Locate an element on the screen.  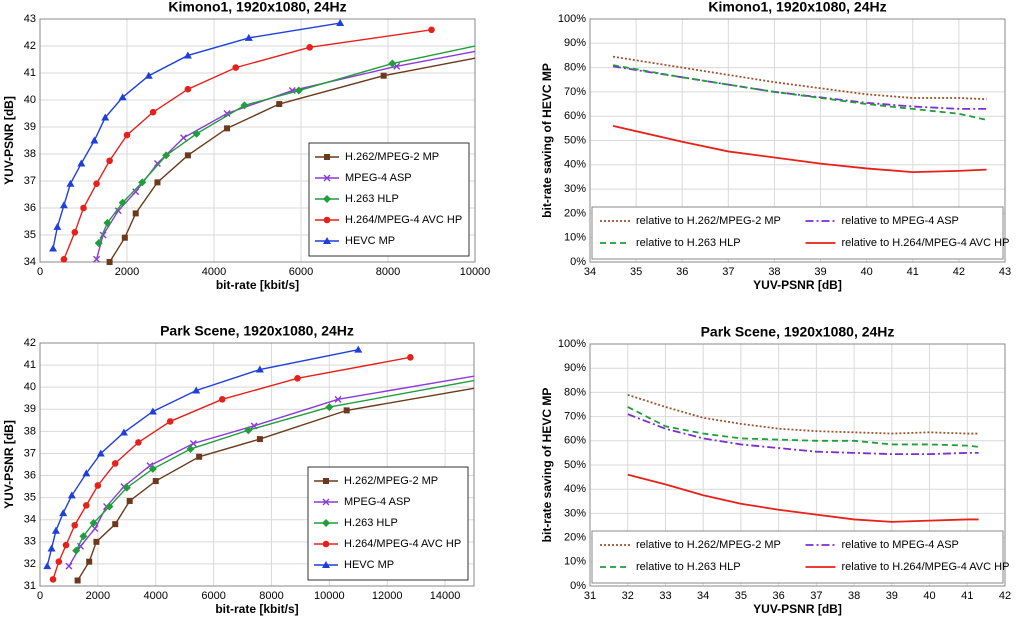
x-tick-label: 35 is located at coordinates (741, 596).